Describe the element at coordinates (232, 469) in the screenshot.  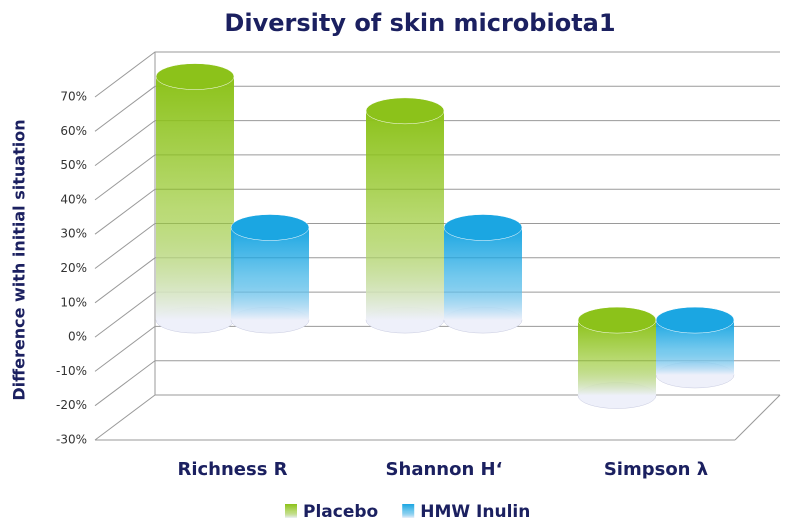
I see `x-tick-label: Richness R` at that location.